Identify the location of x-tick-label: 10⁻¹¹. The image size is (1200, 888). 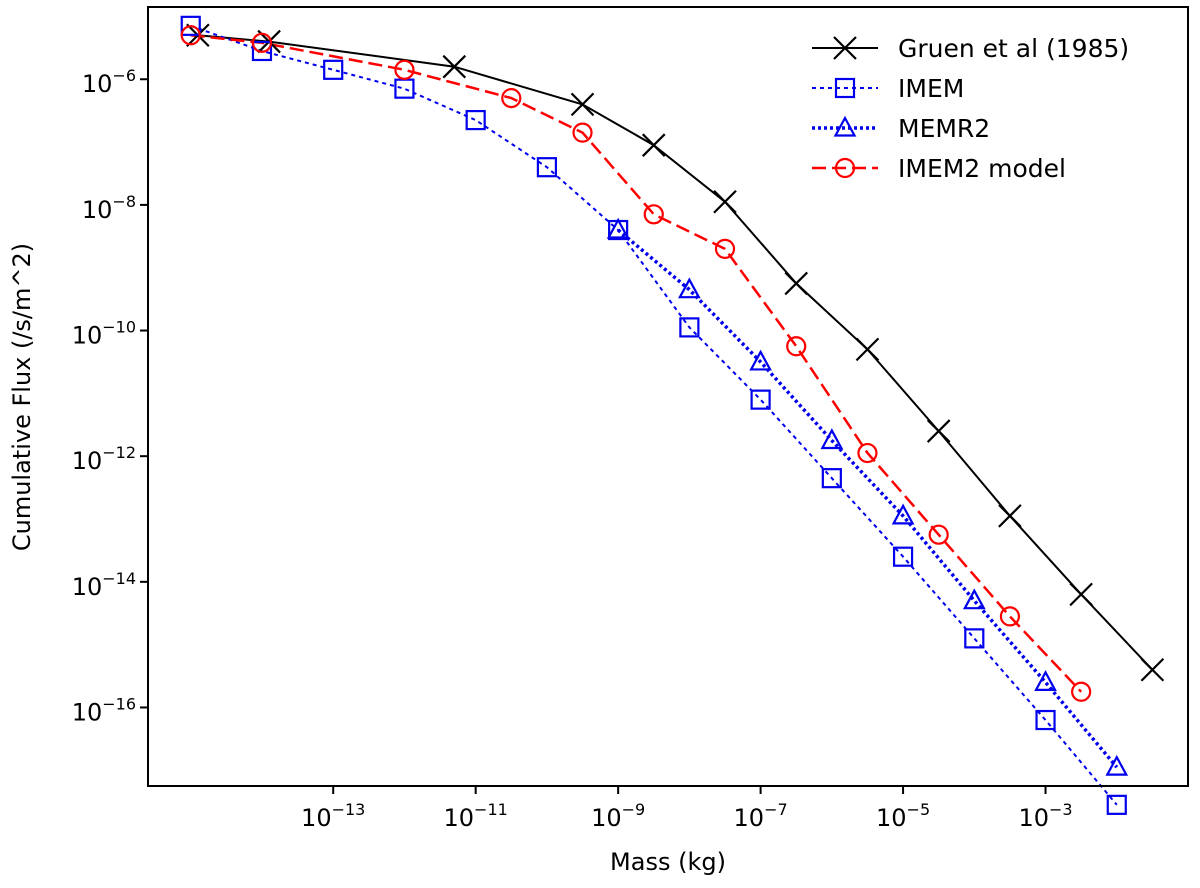
(476, 816).